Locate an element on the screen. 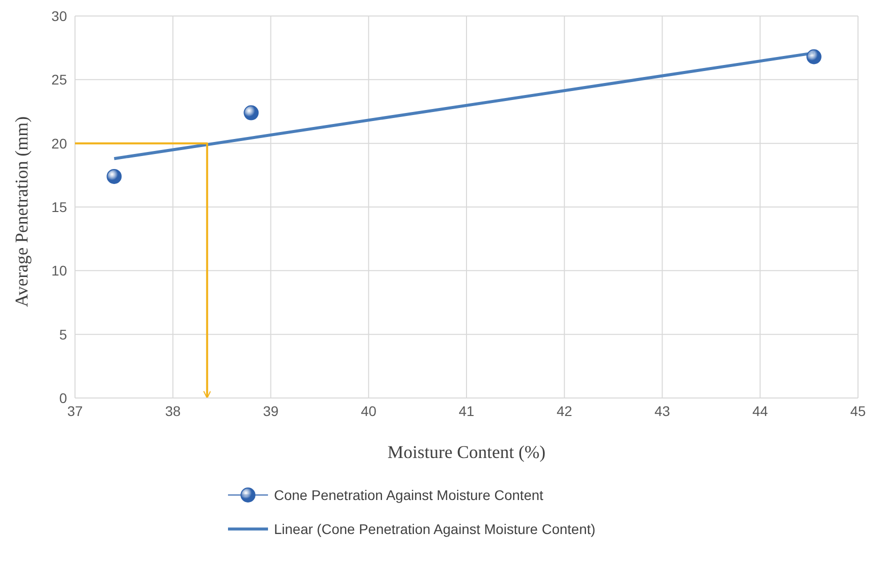 This screenshot has height=565, width=872. y-tick-label: 20 is located at coordinates (59, 143).